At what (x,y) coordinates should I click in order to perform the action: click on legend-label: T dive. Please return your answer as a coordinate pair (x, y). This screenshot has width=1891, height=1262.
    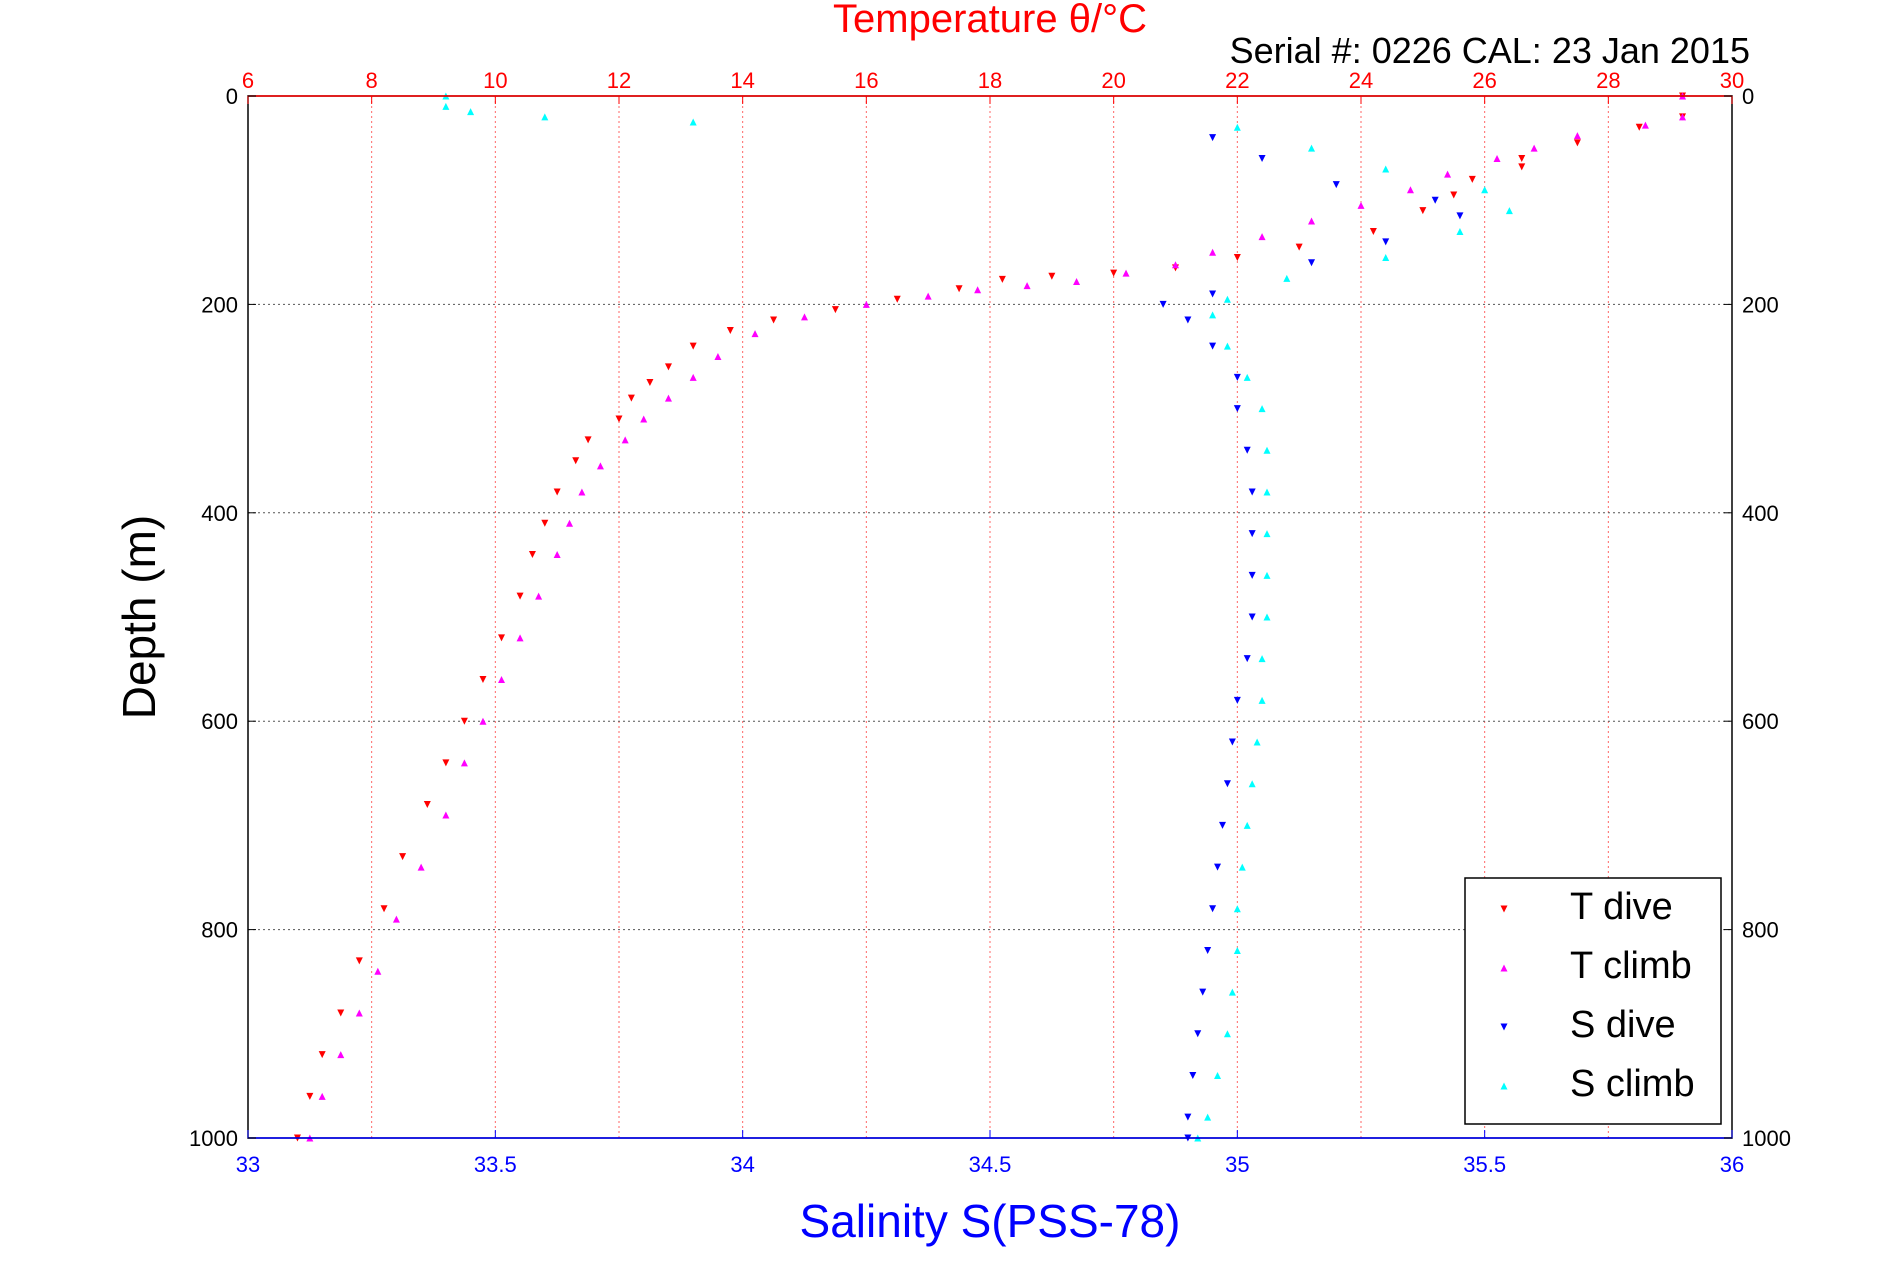
    Looking at the image, I should click on (1621, 907).